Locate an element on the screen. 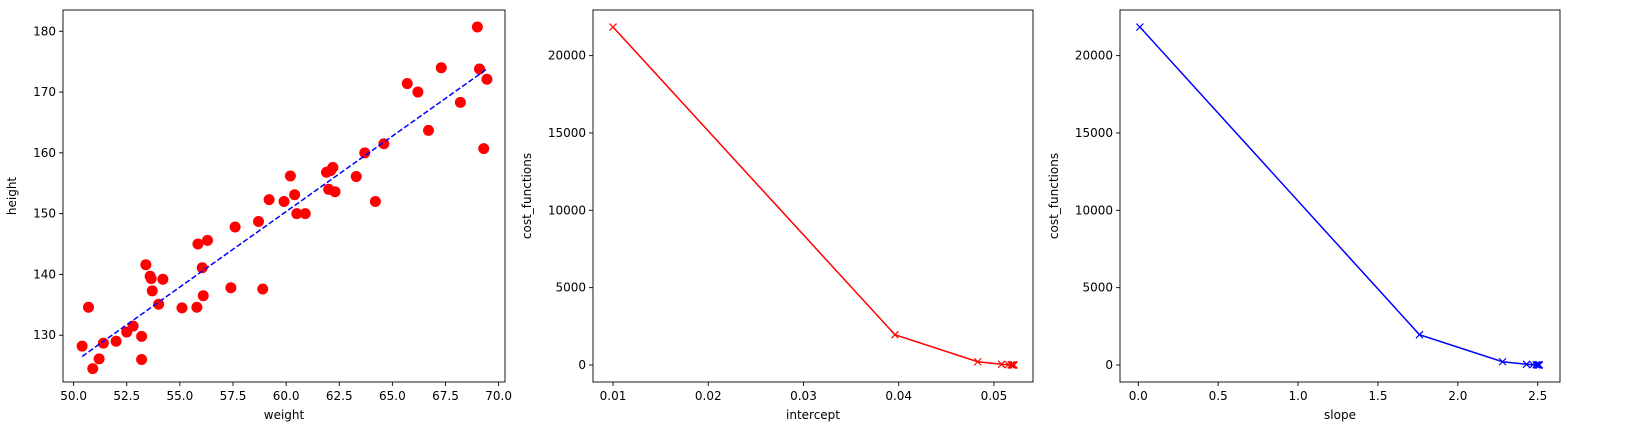 Image resolution: width=1625 pixels, height=448 pixels. x-tick-label: 57.5 is located at coordinates (233, 396).